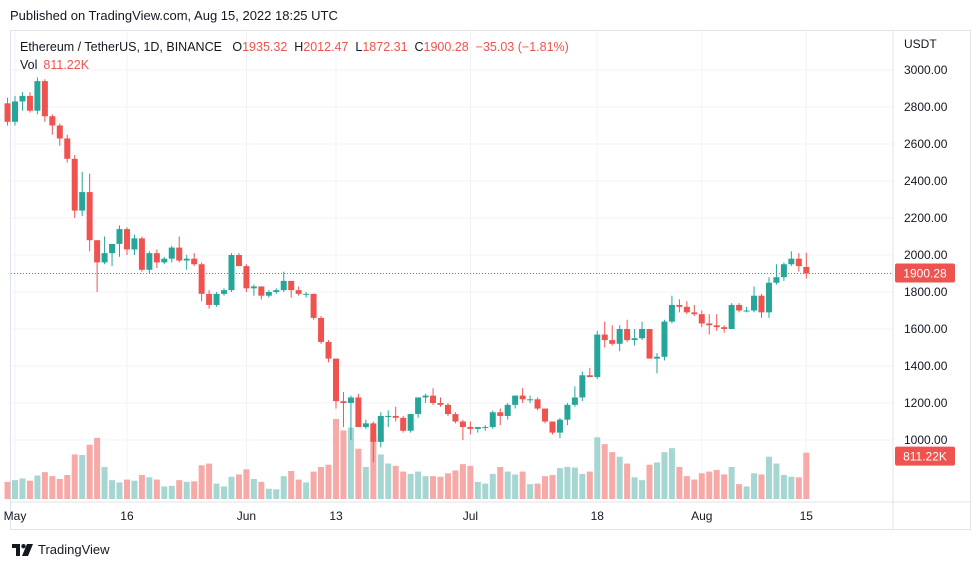  I want to click on high-label: H, so click(299, 47).